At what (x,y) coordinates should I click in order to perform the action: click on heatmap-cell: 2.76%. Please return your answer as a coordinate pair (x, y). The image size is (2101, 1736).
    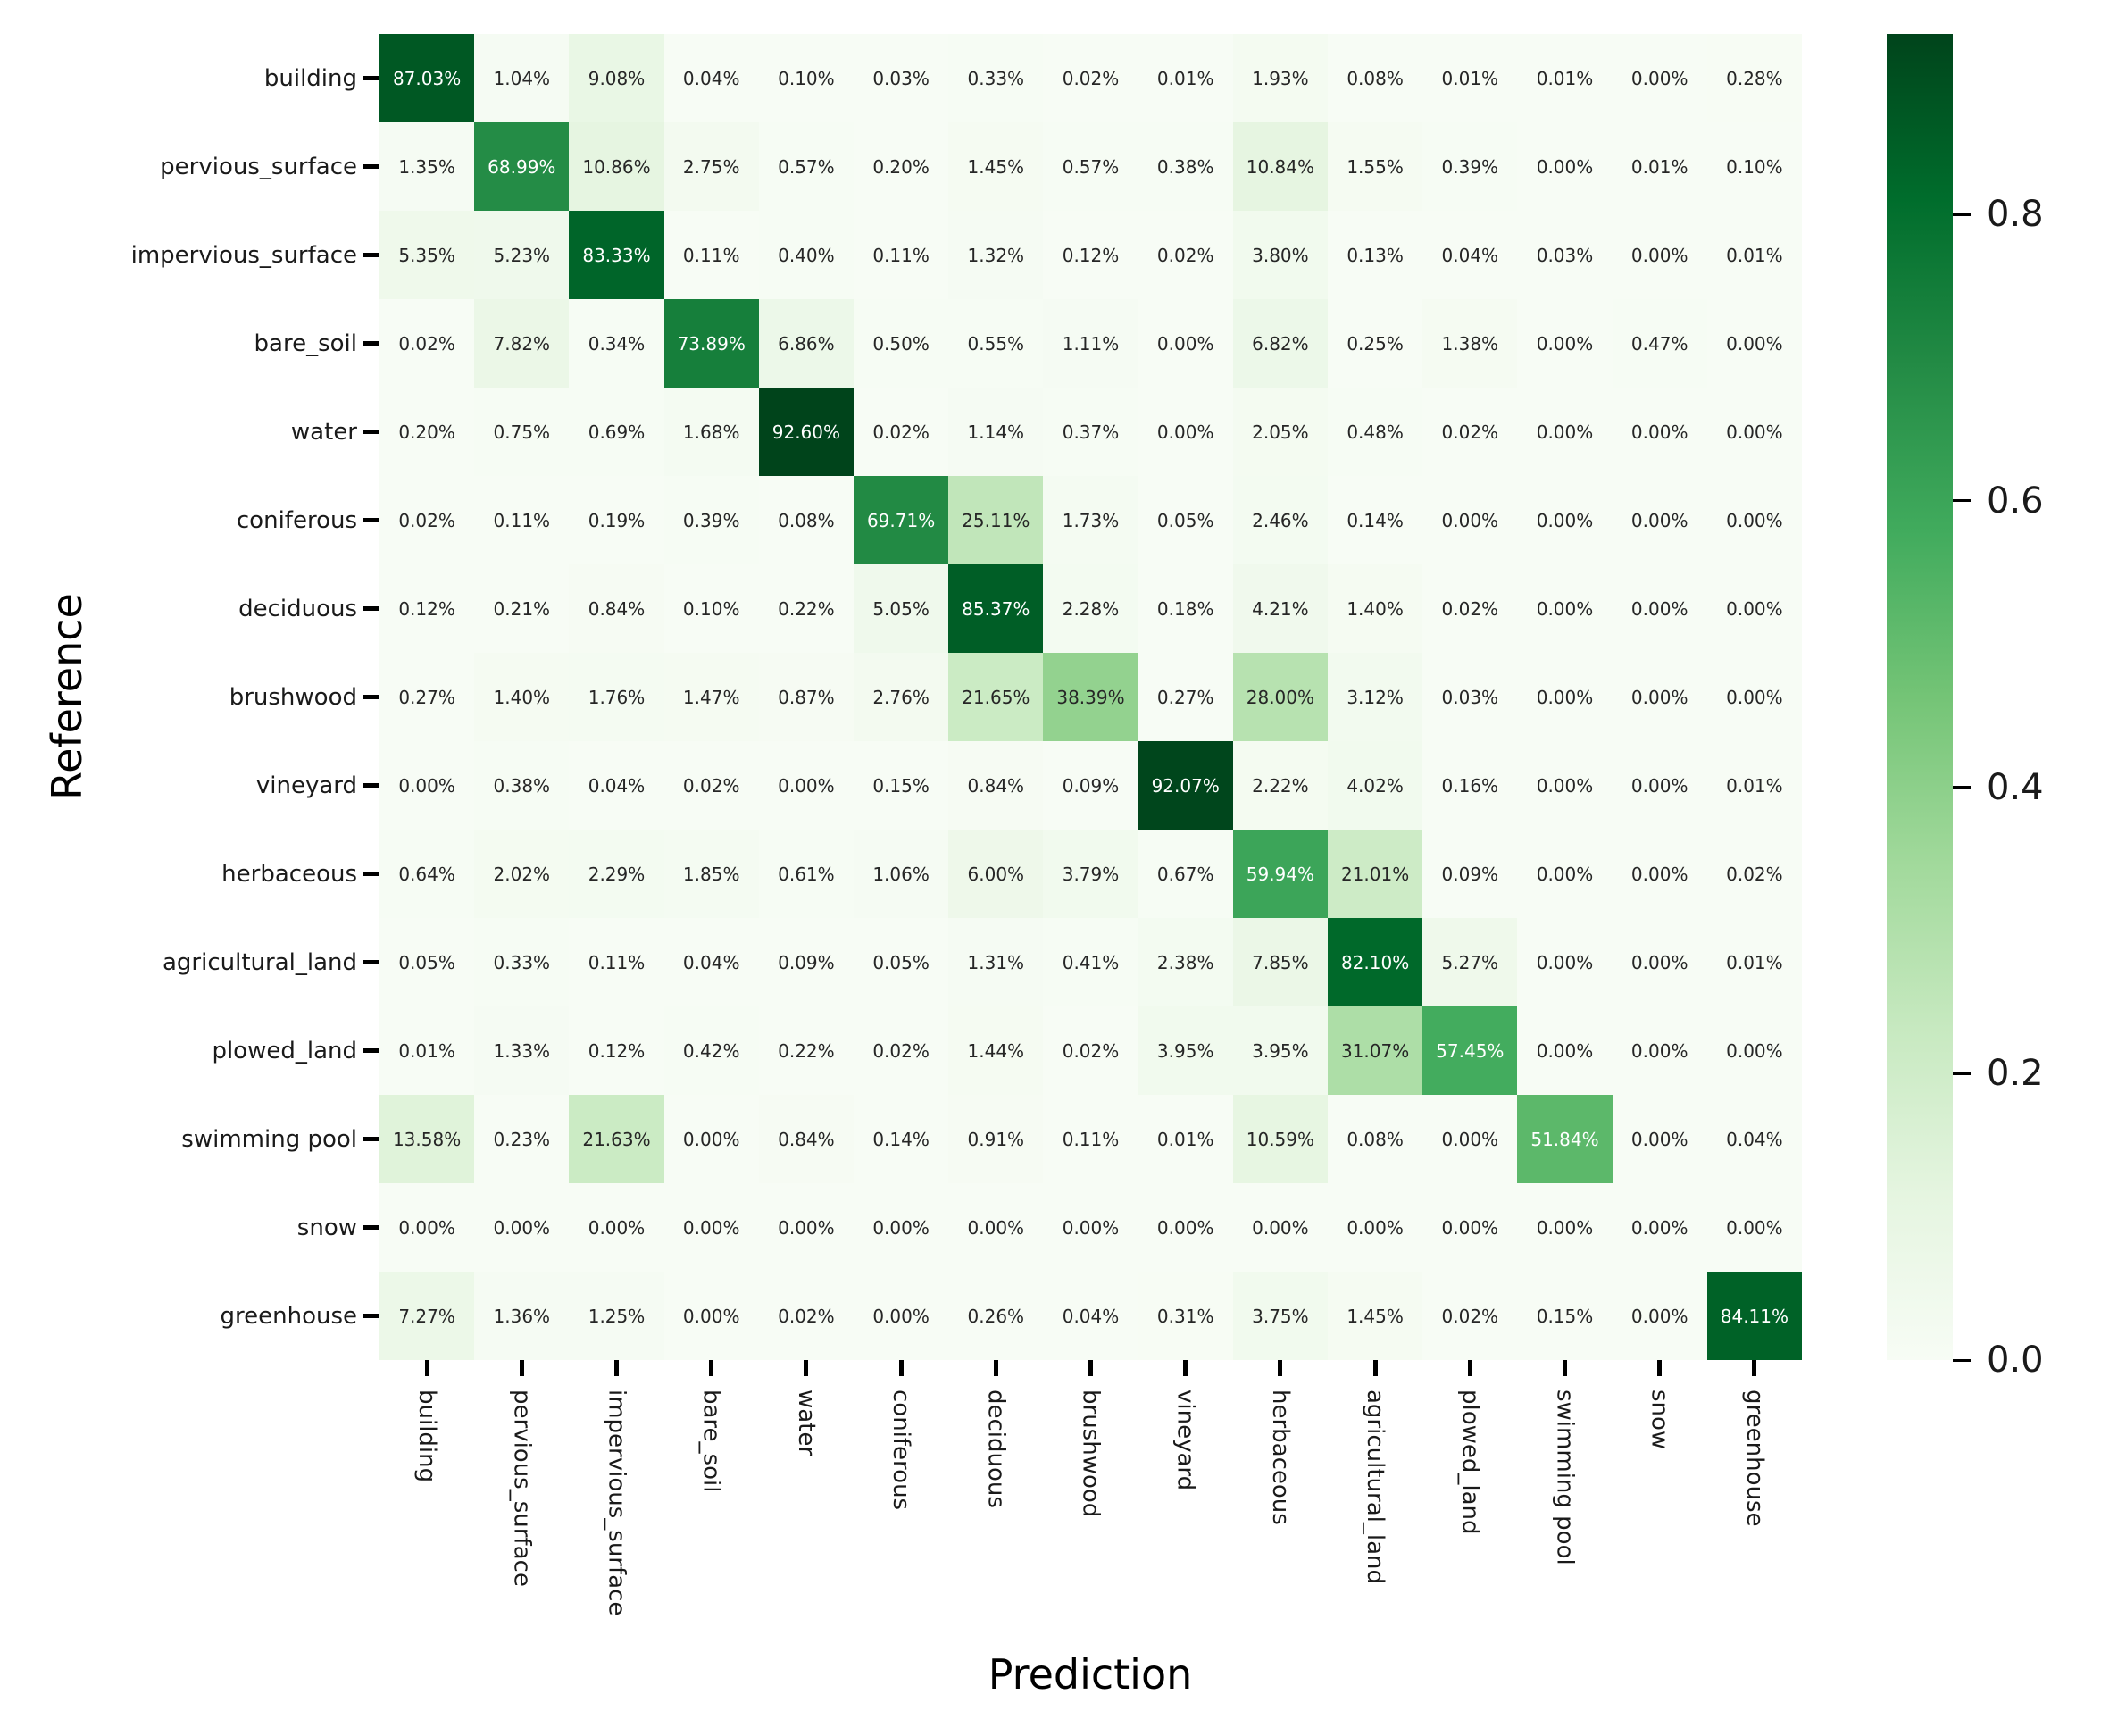
    Looking at the image, I should click on (901, 697).